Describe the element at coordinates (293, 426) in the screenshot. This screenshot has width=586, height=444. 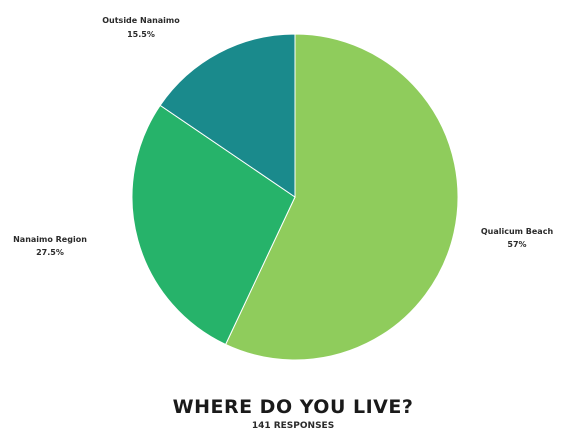
I see `chart-subtitle: 141 RESPONSES` at that location.